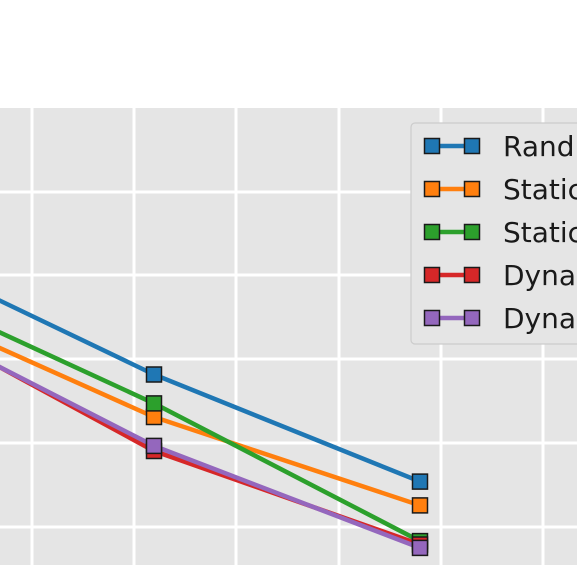 This screenshot has height=565, width=577. What do you see at coordinates (540, 189) in the screenshot?
I see `legend-label-1: Static` at bounding box center [540, 189].